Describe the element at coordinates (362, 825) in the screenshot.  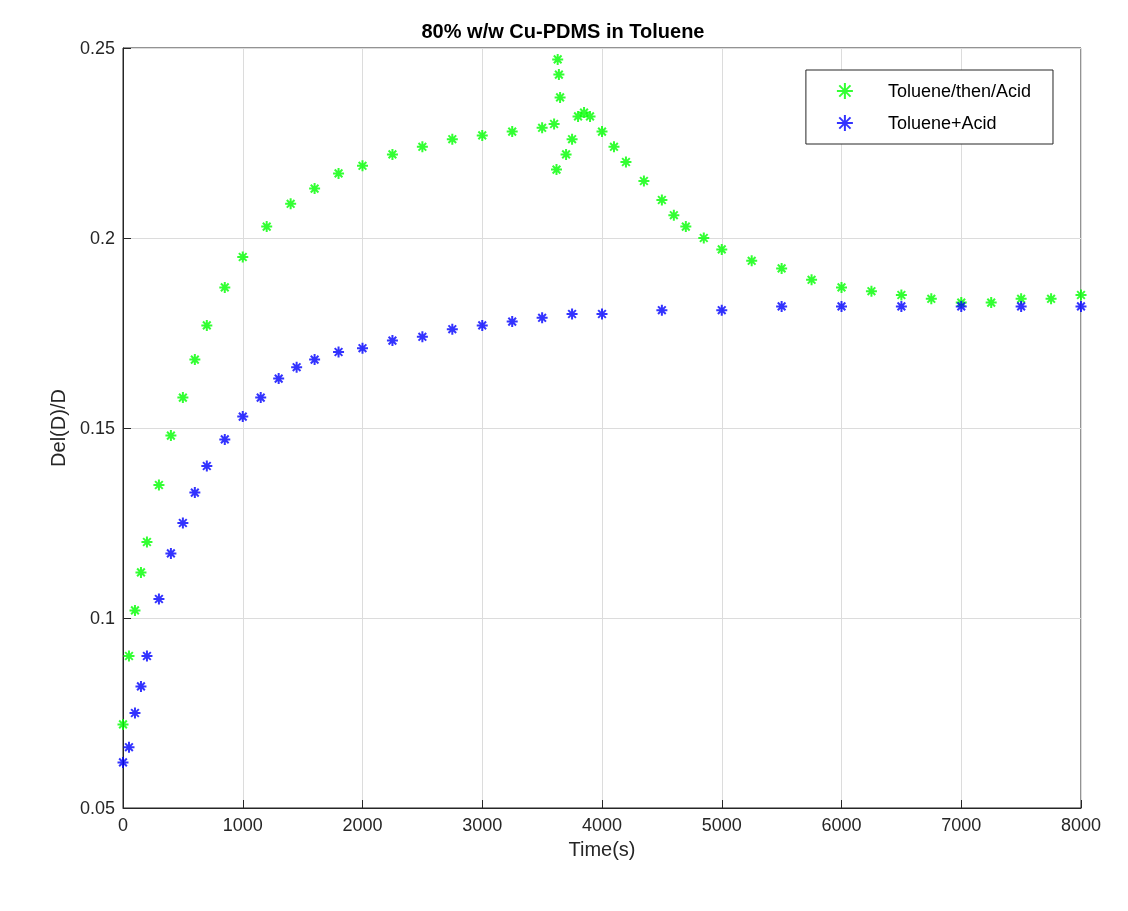
I see `x-tick-label: 2000` at that location.